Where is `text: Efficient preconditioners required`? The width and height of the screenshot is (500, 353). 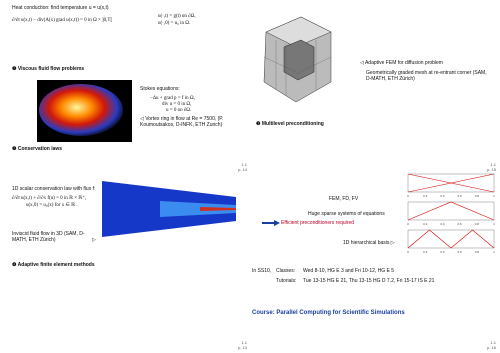 text: Efficient preconditioners required is located at coordinates (318, 223).